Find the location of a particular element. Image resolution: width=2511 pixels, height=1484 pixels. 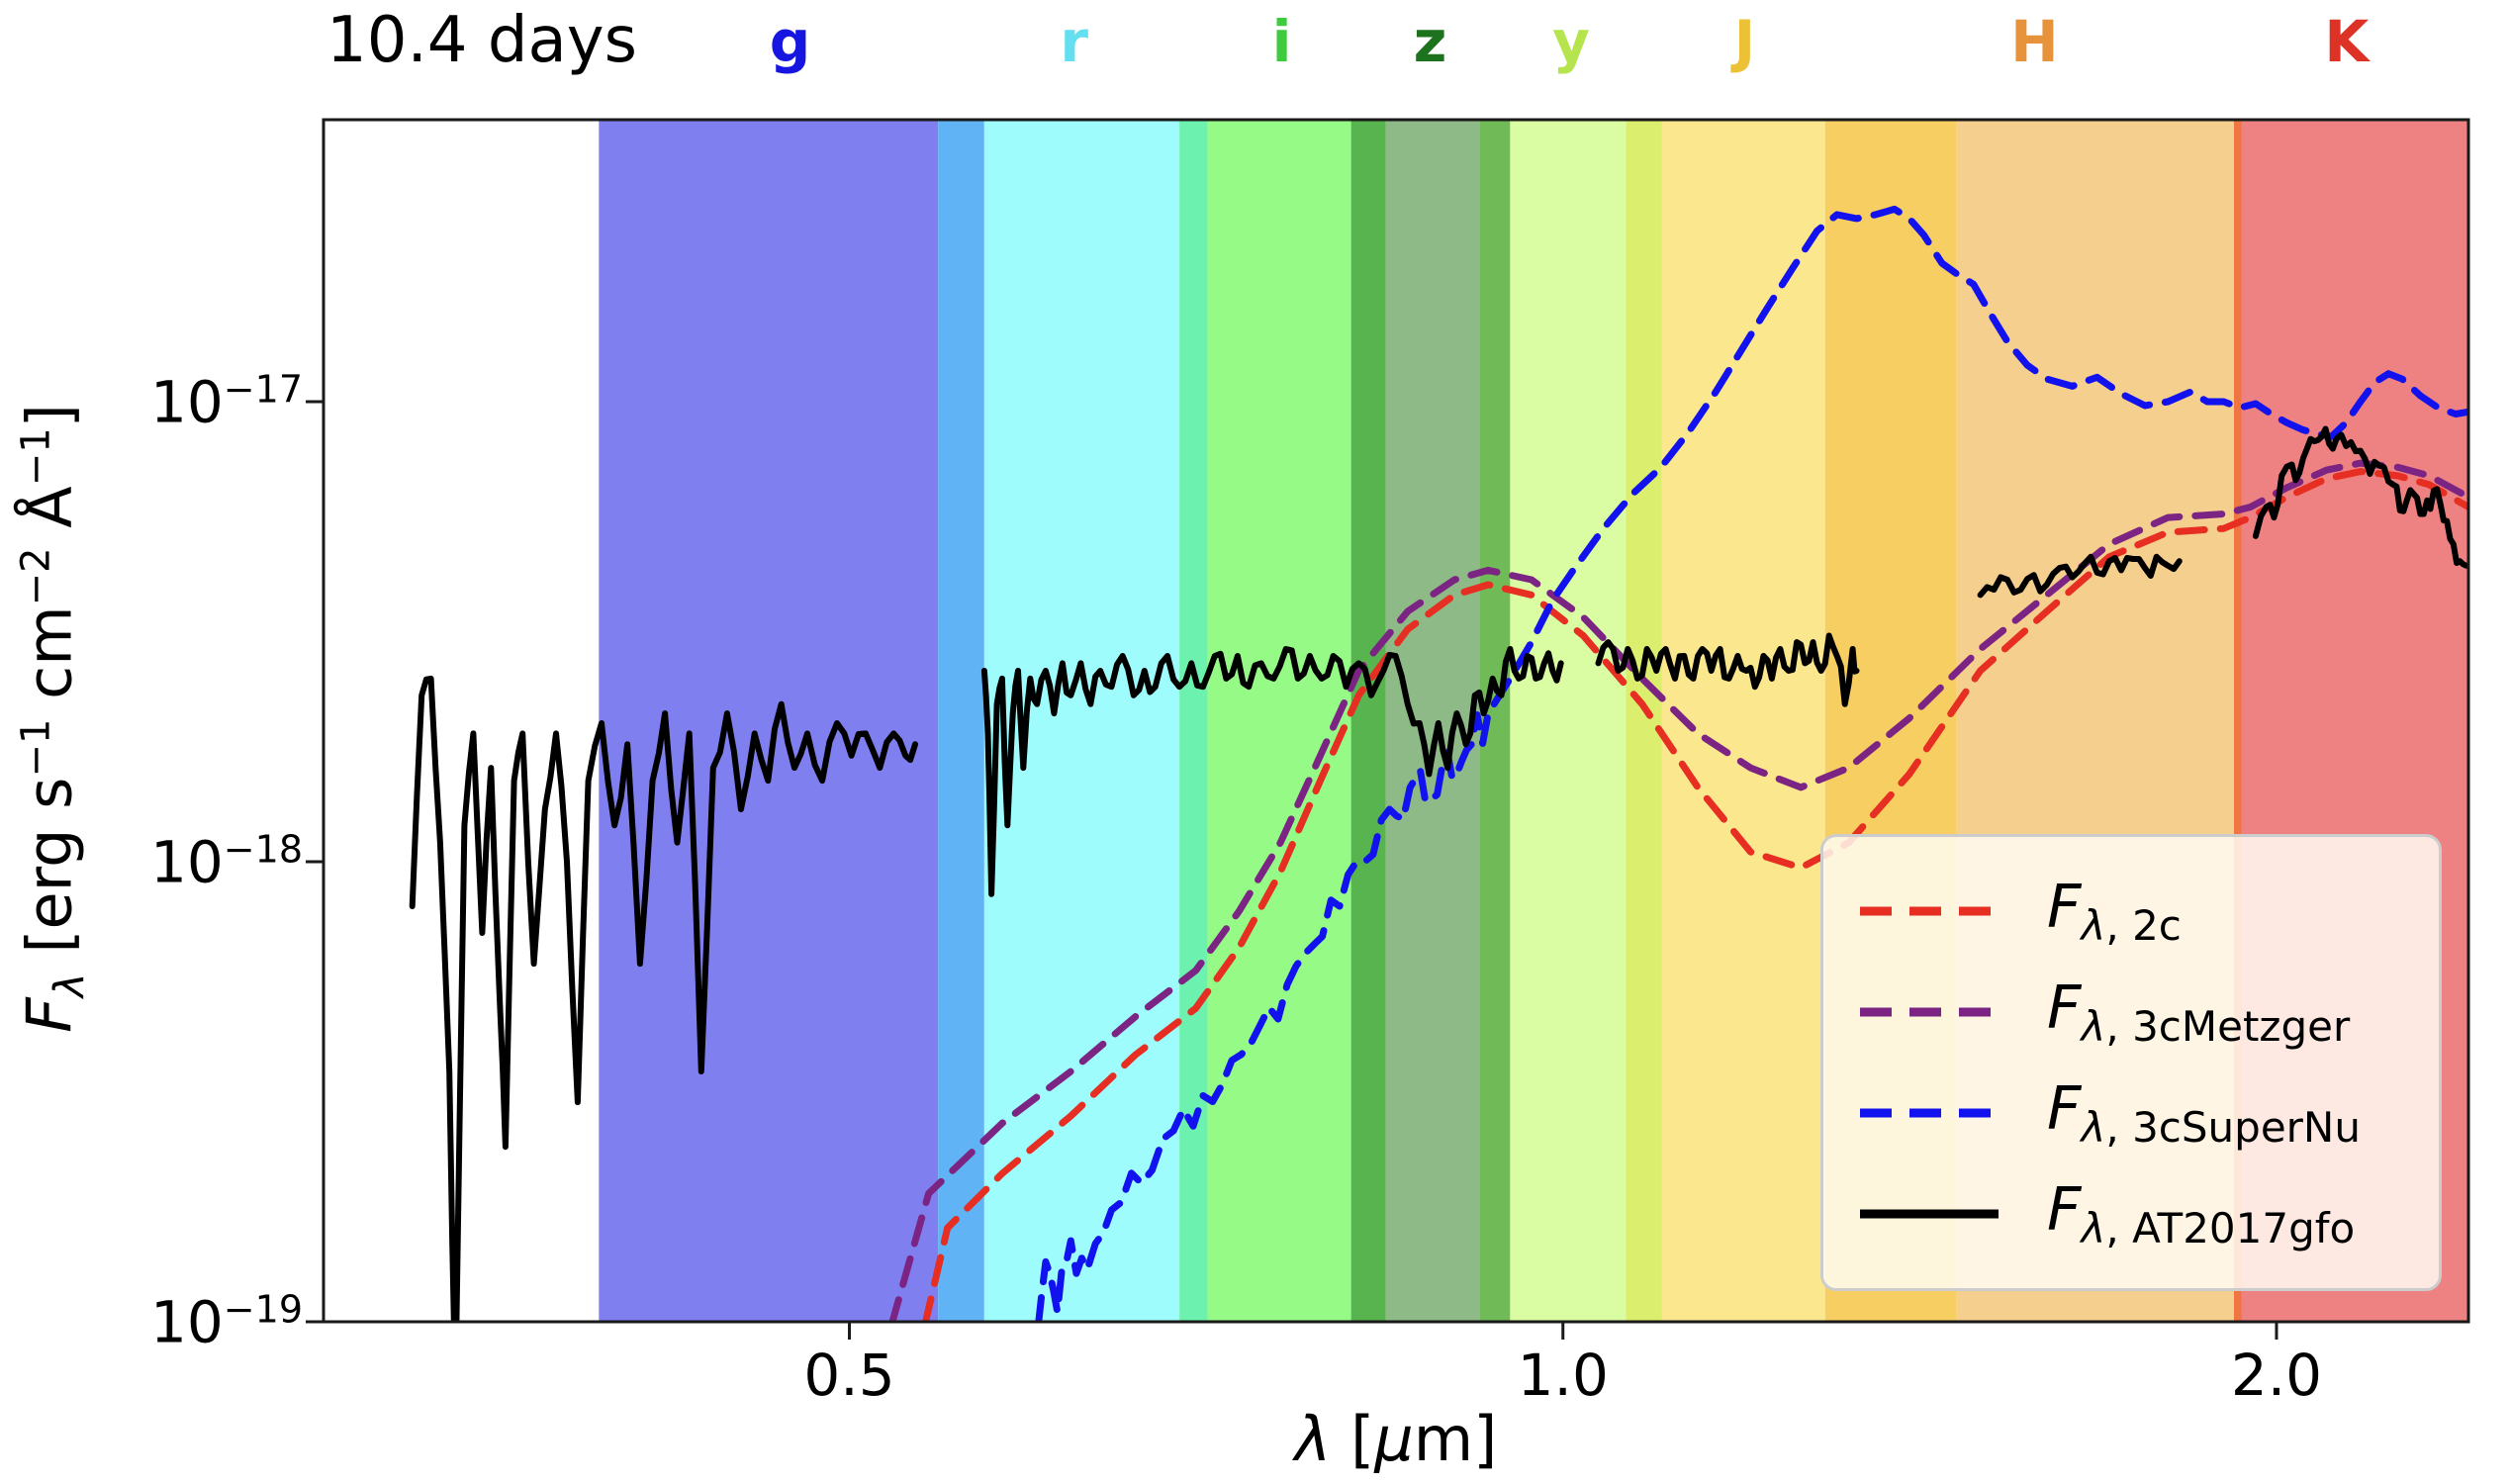

band-K-edge is located at coordinates (2237, 721).